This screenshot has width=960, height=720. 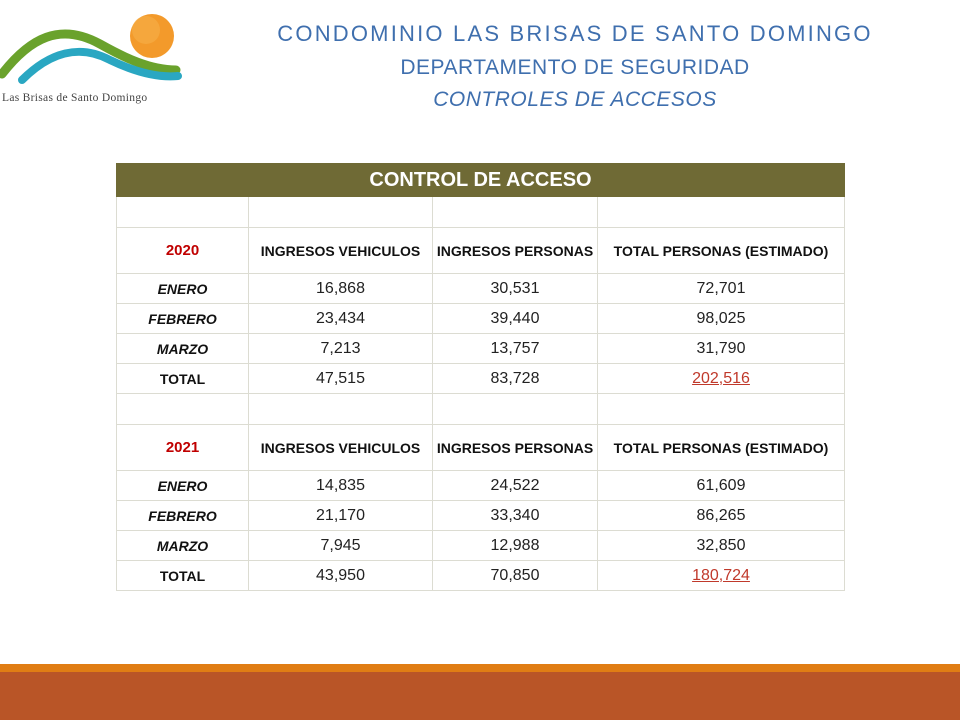 I want to click on cell-vehiculos: 21,170, so click(x=340, y=515).